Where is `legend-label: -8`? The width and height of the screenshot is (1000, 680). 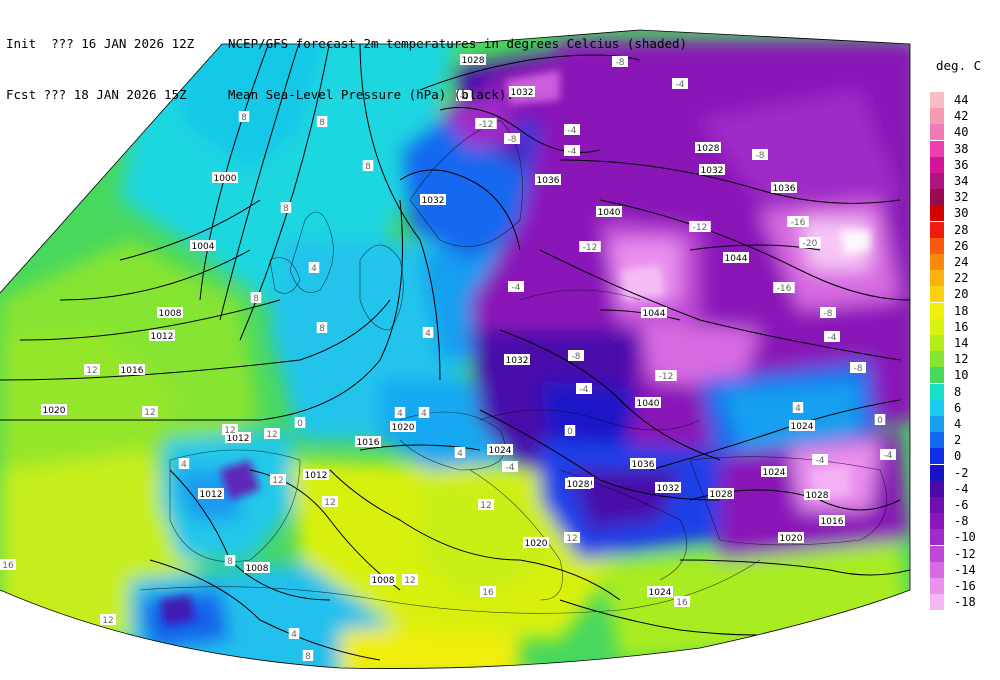
legend-label: -8 is located at coordinates (961, 521).